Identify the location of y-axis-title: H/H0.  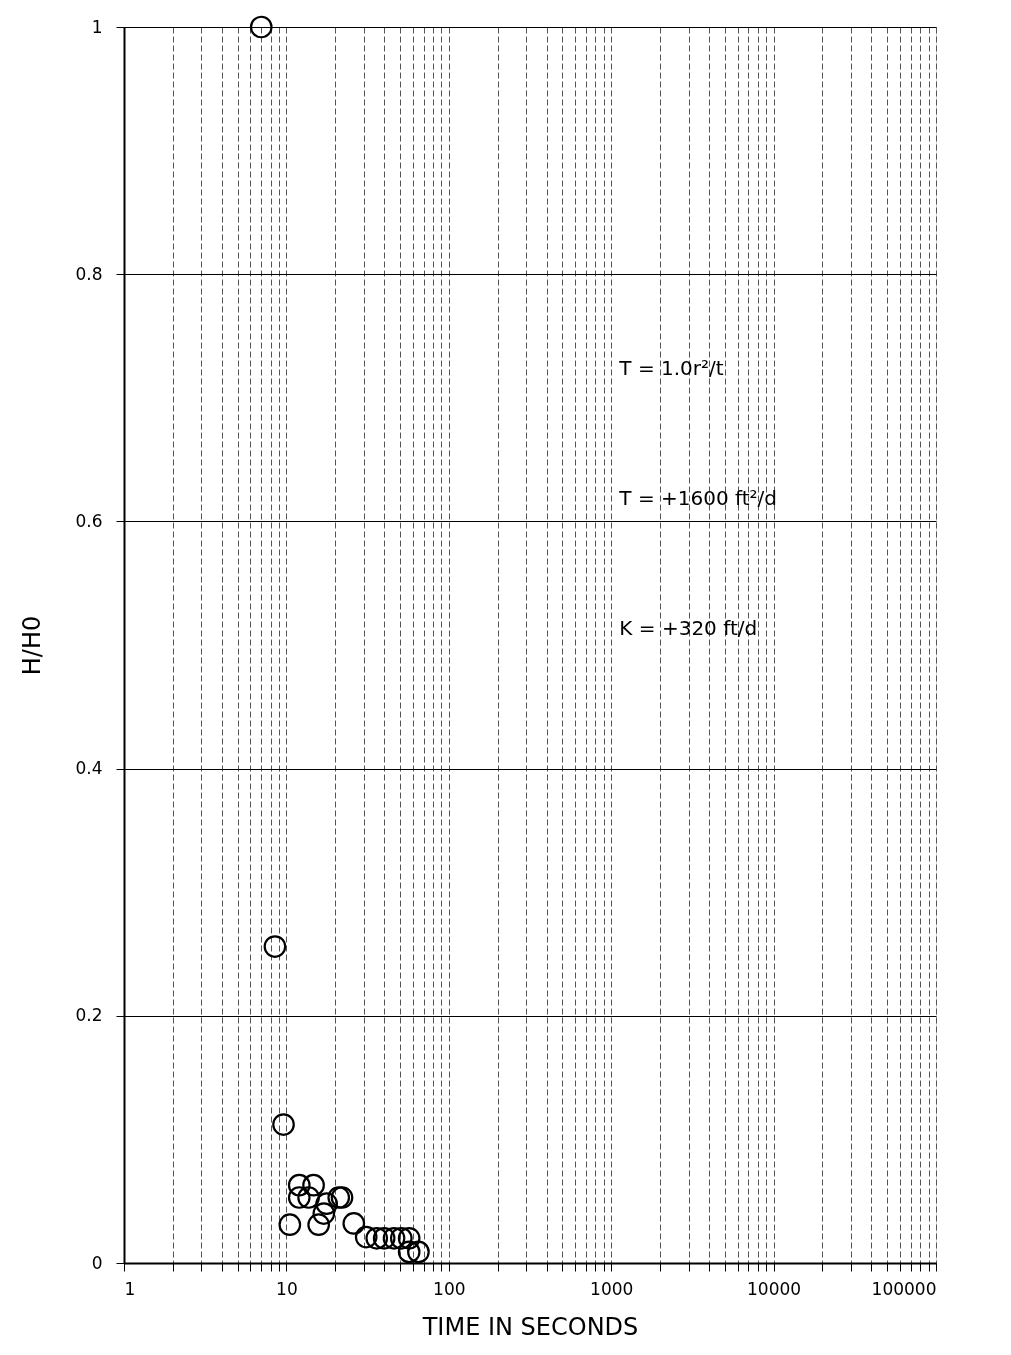
(32, 645).